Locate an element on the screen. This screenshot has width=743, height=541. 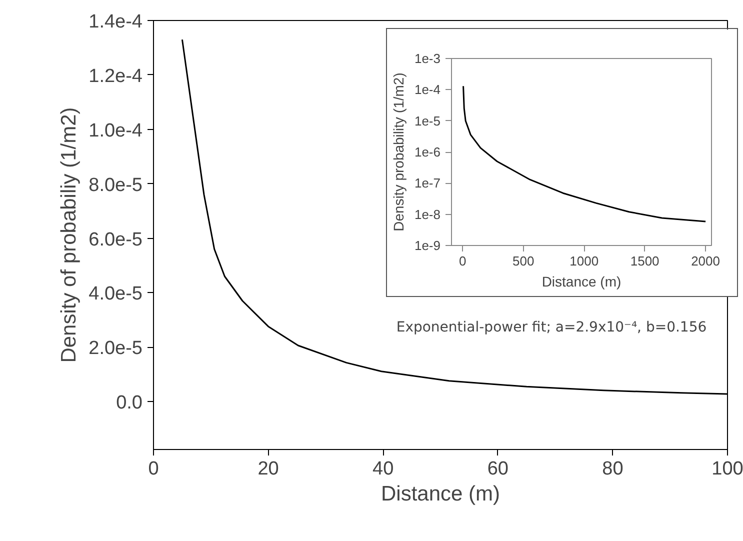
x-tick-label: 1500 is located at coordinates (645, 261).